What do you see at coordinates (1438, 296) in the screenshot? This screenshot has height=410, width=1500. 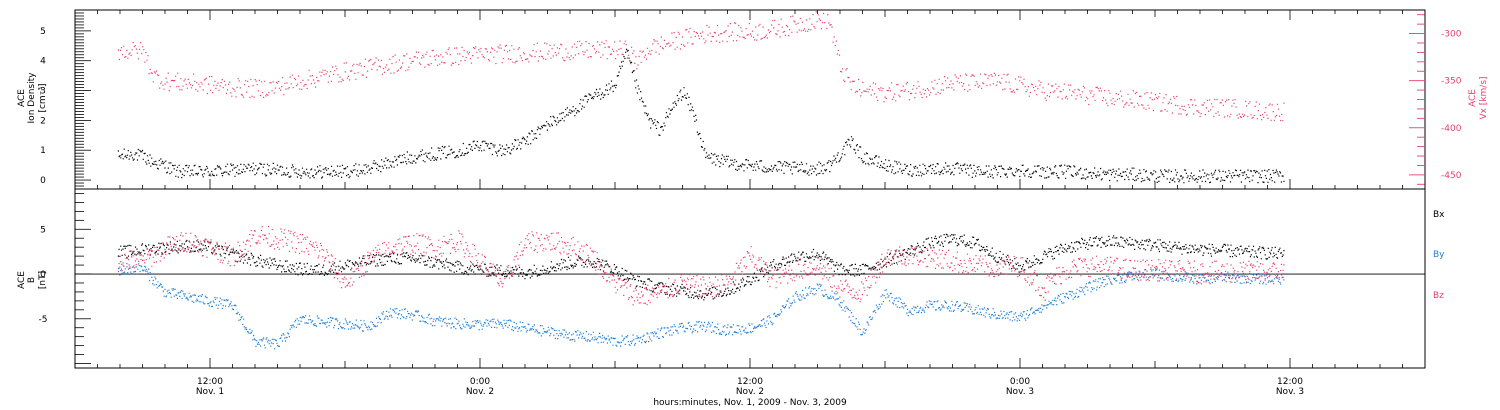 I see `legend-bz: Bz` at bounding box center [1438, 296].